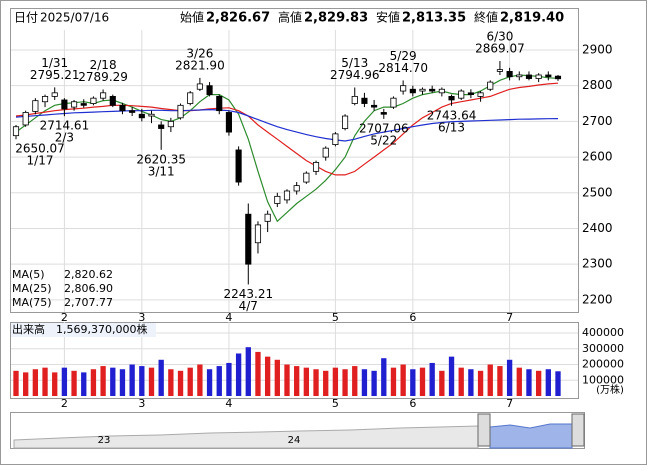 Image resolution: width=653 pixels, height=470 pixels. What do you see at coordinates (65, 126) in the screenshot?
I see `annotation-price: 2714.61` at bounding box center [65, 126].